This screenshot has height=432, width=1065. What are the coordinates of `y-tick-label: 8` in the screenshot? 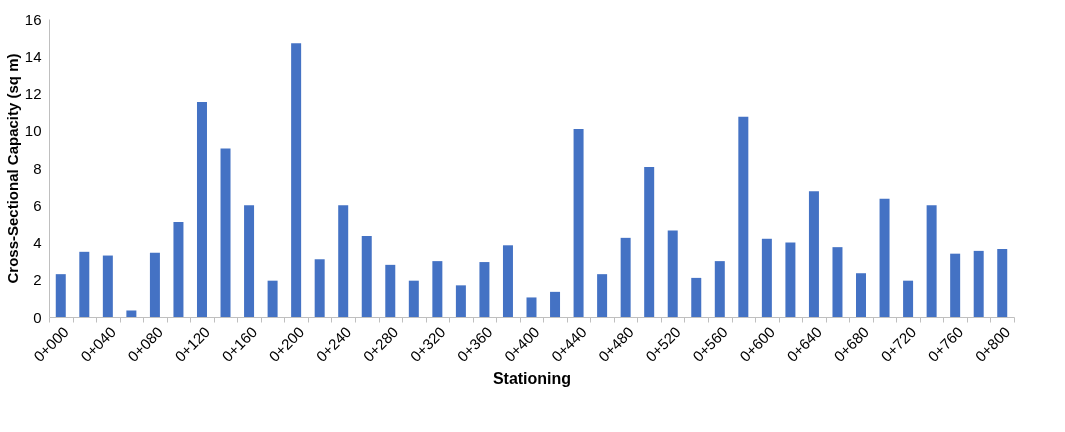 It's located at (37, 168).